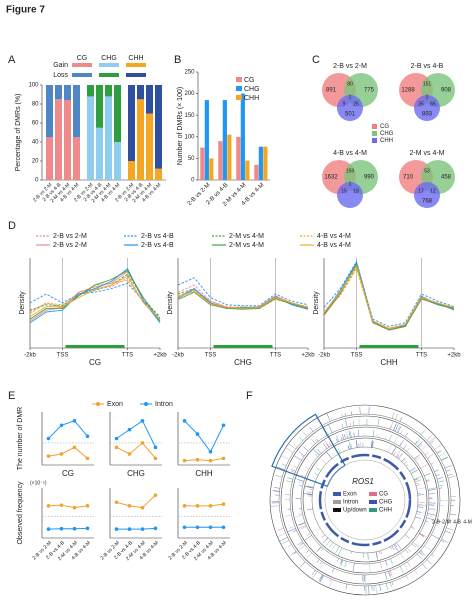 This screenshot has height=600, width=474. What do you see at coordinates (369, 178) in the screenshot?
I see `venn-count: 990` at bounding box center [369, 178].